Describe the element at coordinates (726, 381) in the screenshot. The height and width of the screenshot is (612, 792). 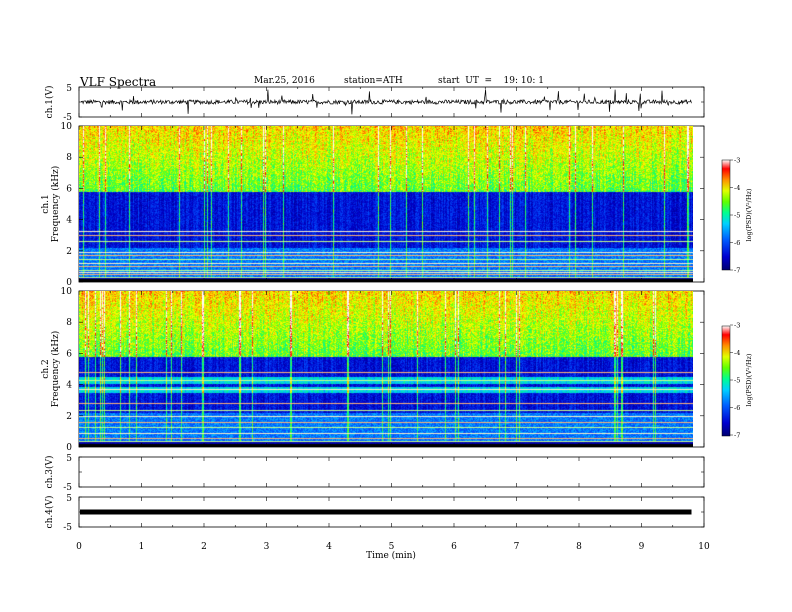
I see `ch2-colorbar` at that location.